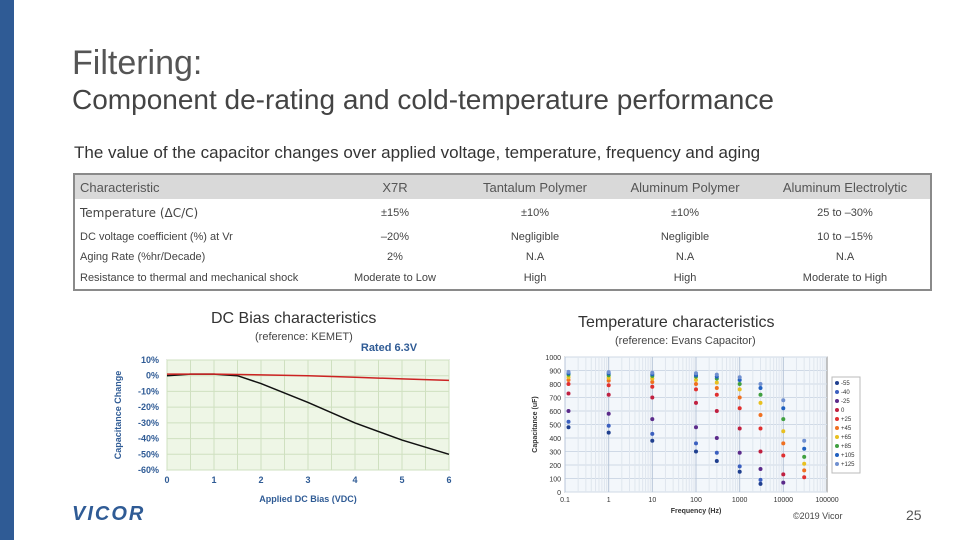 The image size is (960, 540). What do you see at coordinates (804, 456) in the screenshot?
I see `data-point-+85` at bounding box center [804, 456].